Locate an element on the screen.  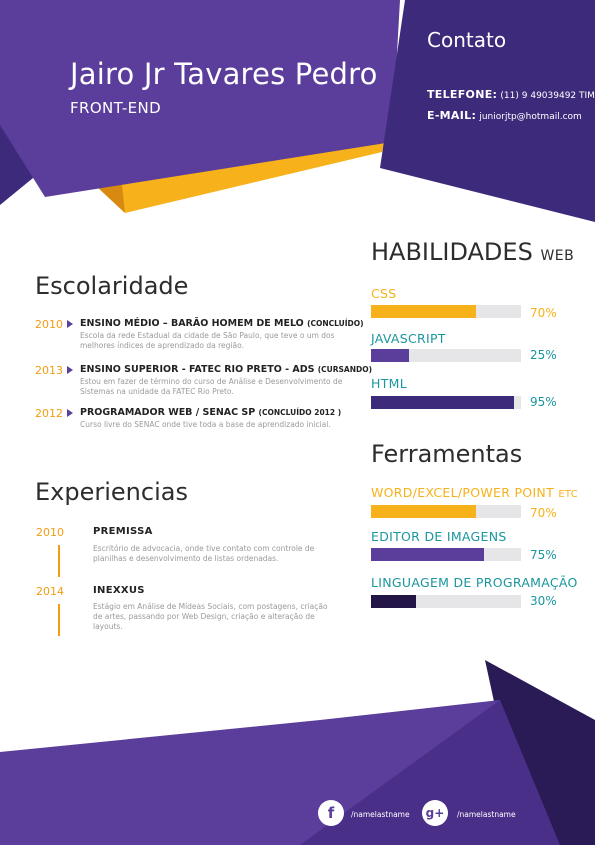
experience-year: 2010 is located at coordinates (50, 532).